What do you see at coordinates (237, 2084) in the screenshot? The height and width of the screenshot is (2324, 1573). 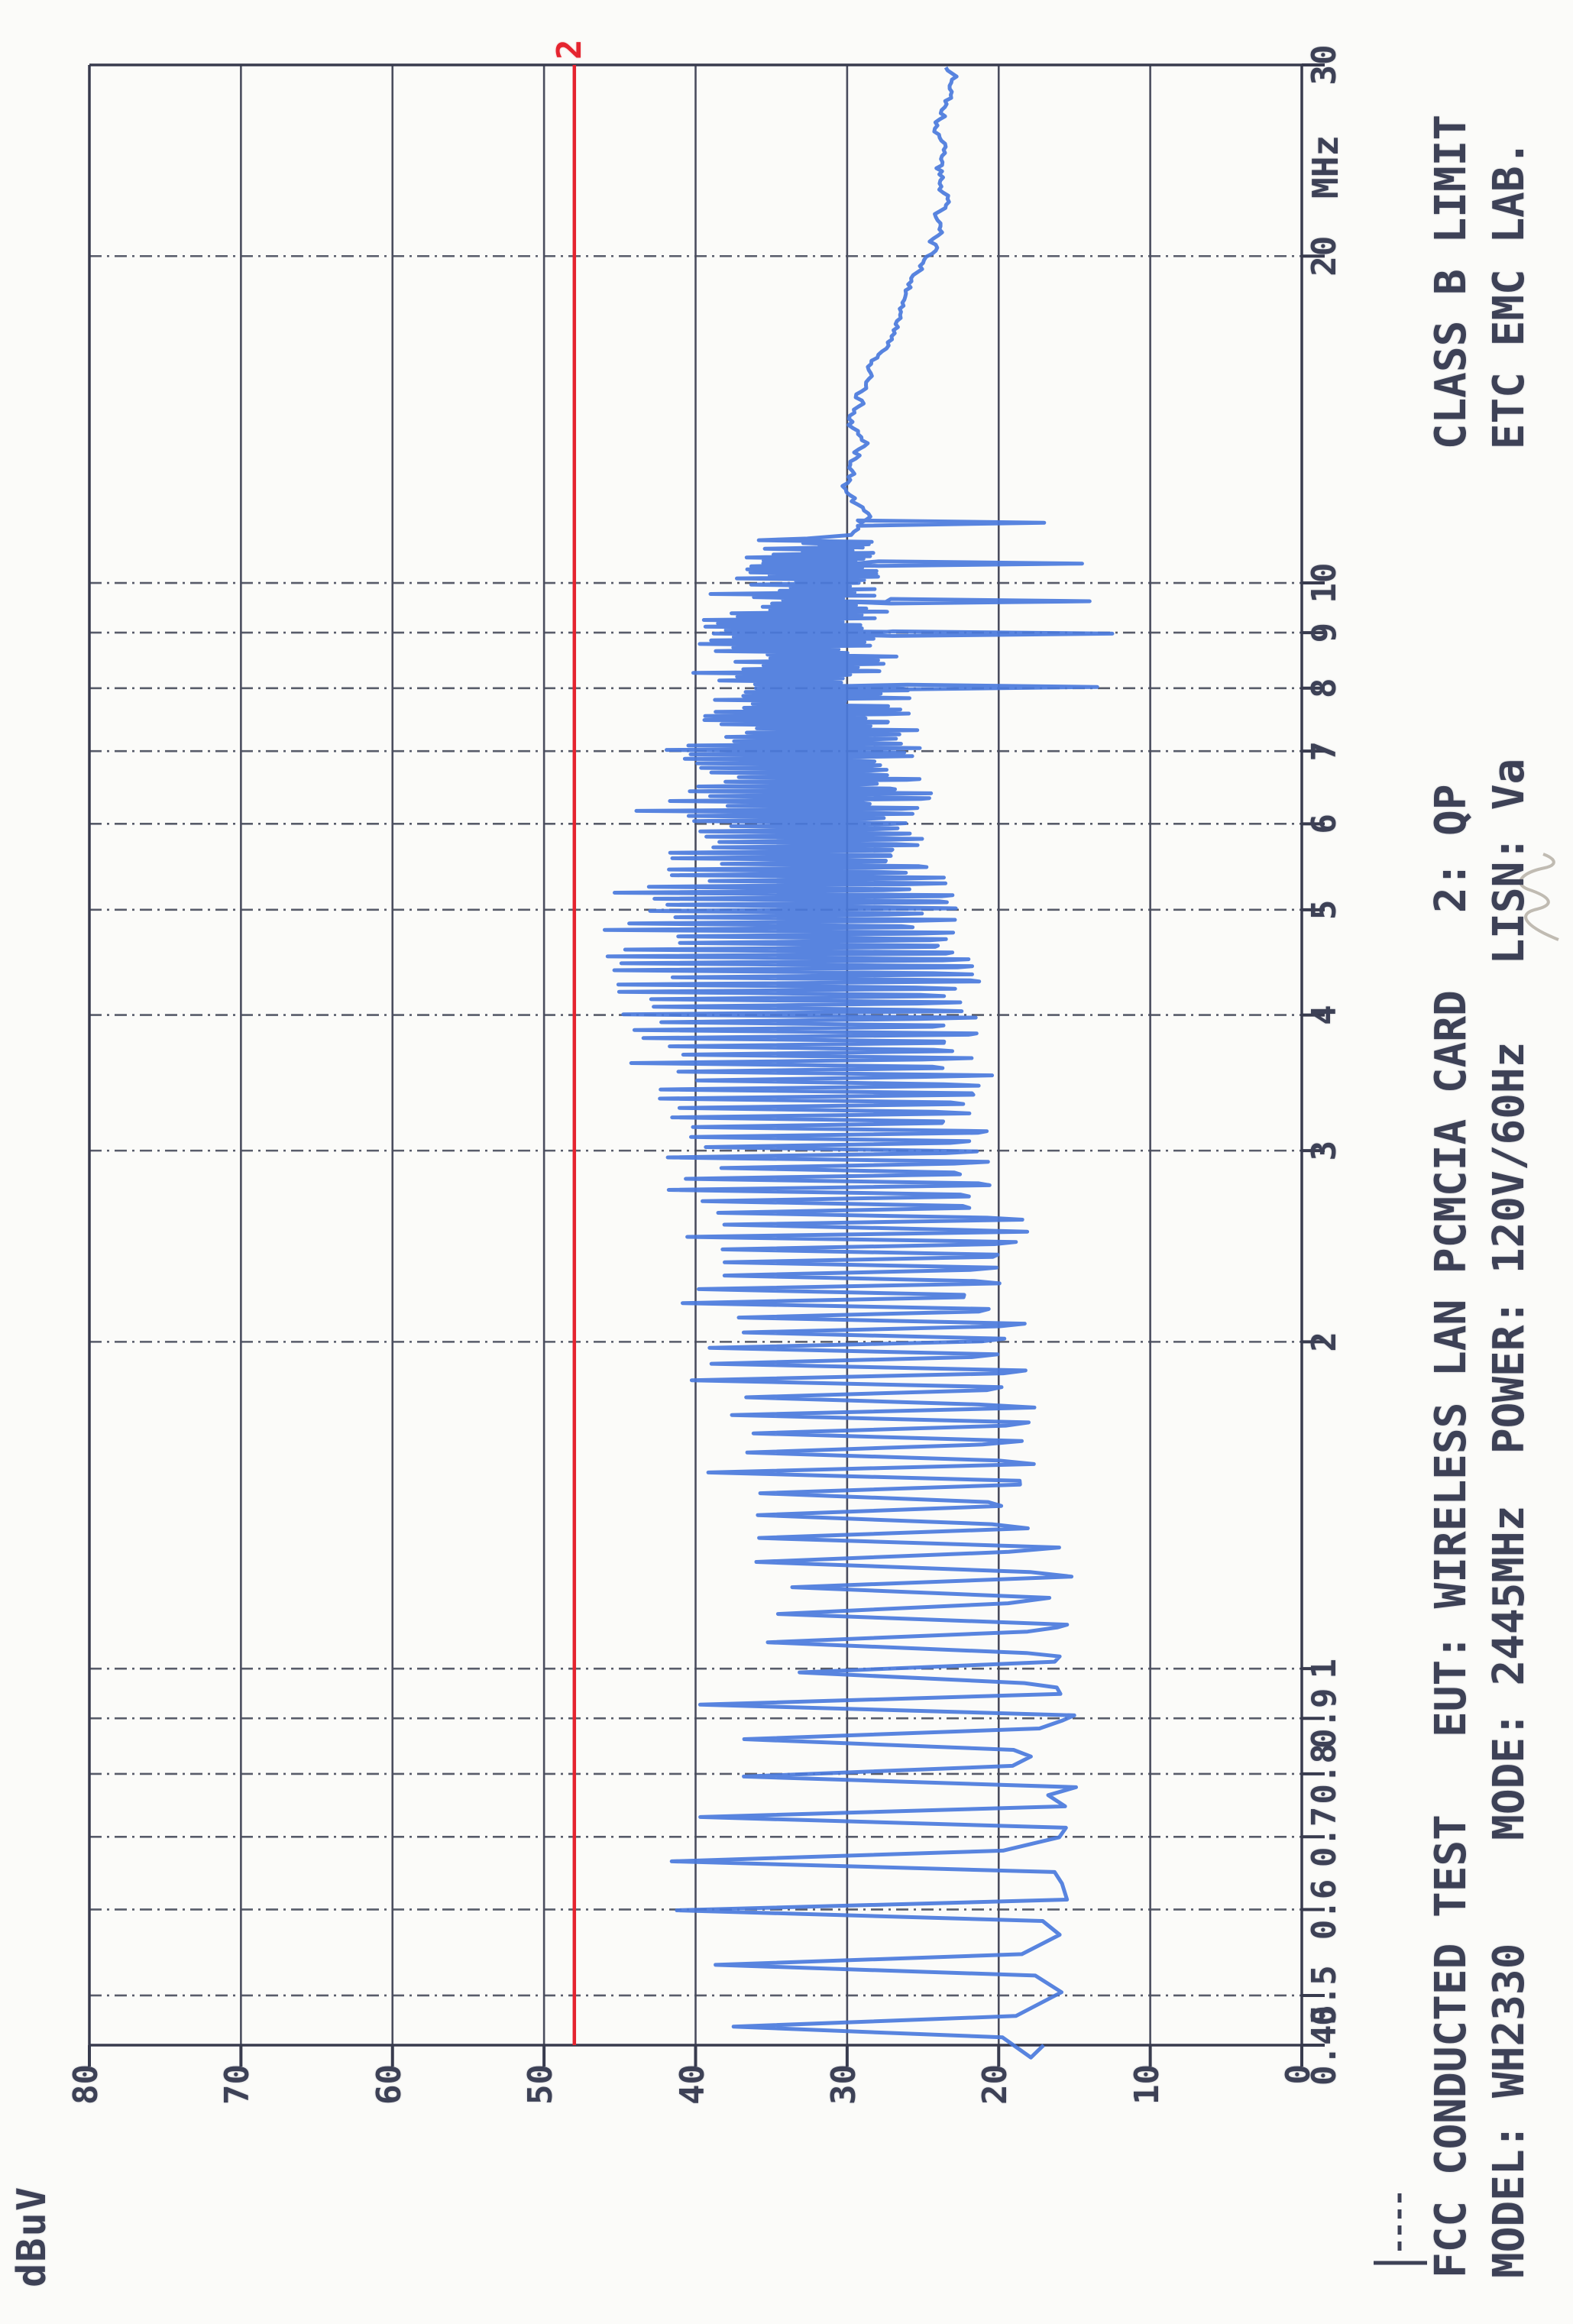 I see `y-tick-label: 70` at bounding box center [237, 2084].